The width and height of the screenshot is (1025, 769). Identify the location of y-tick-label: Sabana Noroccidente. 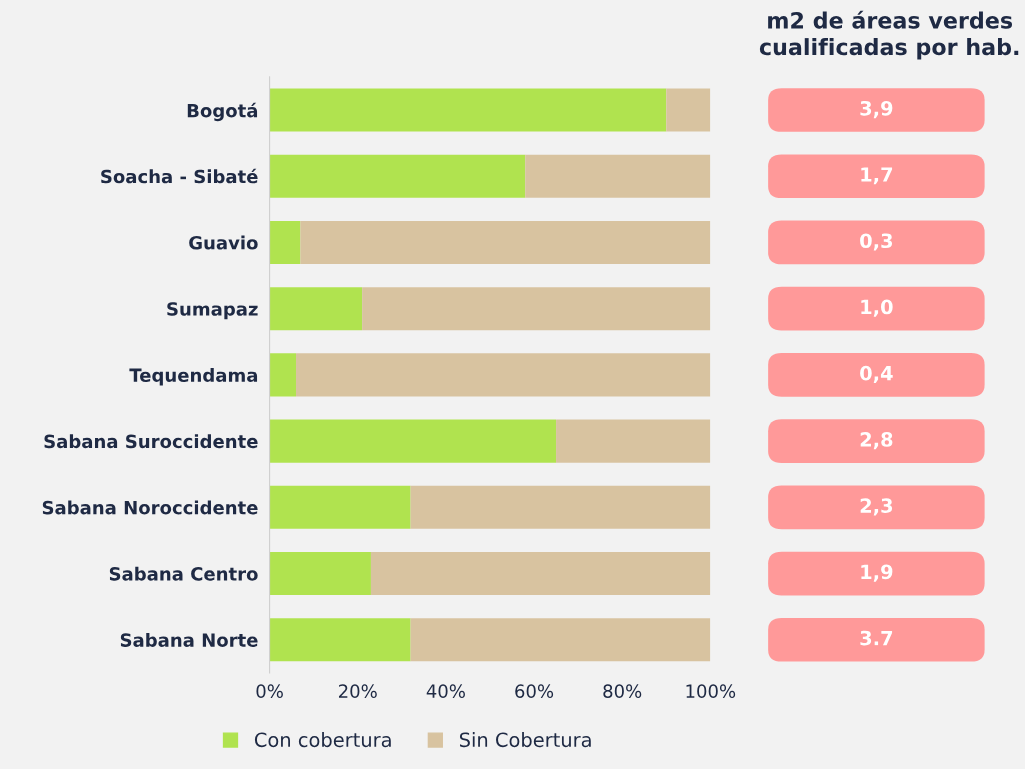
(150, 507).